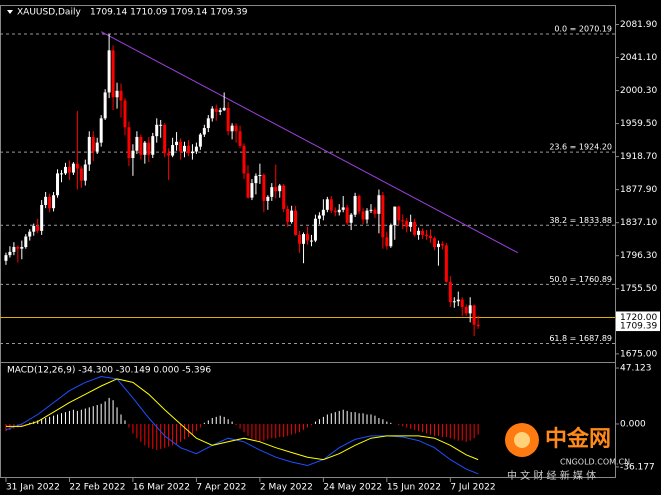  I want to click on price-label-box, so click(638, 326).